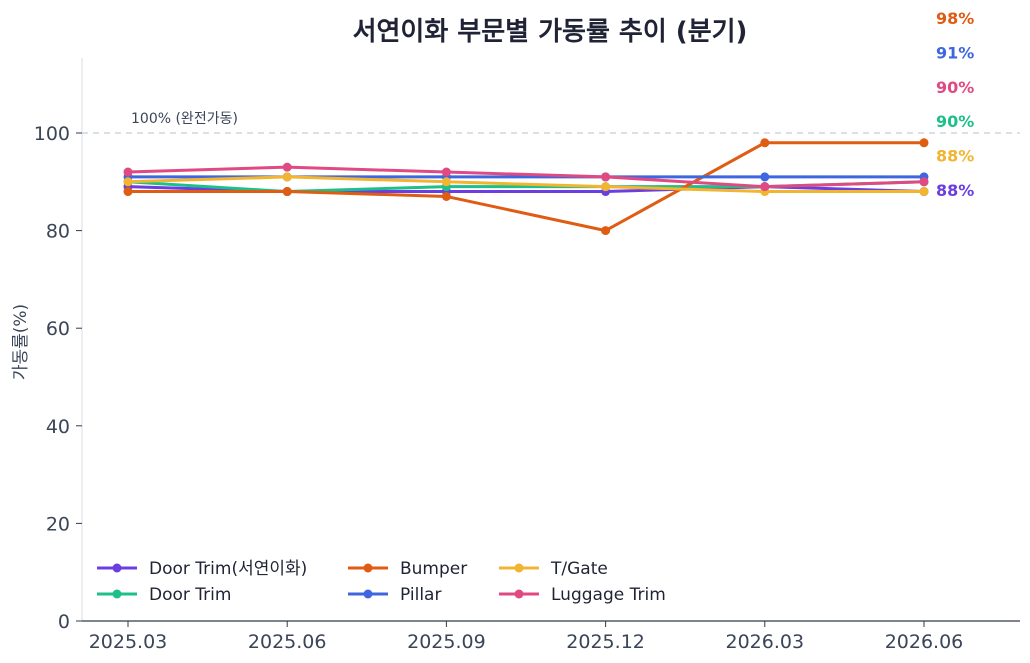 This screenshot has width=1030, height=663. What do you see at coordinates (955, 87) in the screenshot?
I see `end-label-luggage-trim: 90%` at bounding box center [955, 87].